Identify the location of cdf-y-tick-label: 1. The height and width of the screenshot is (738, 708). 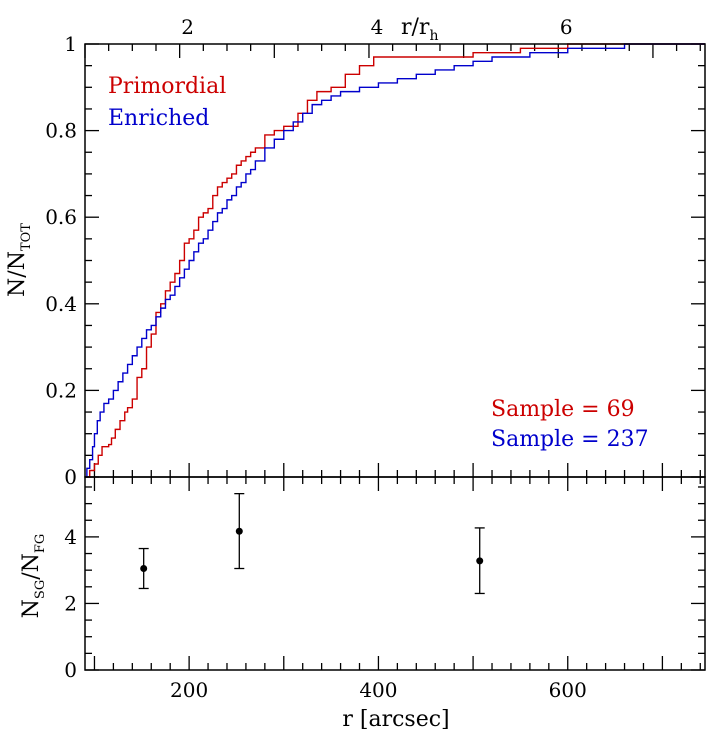
(70, 44).